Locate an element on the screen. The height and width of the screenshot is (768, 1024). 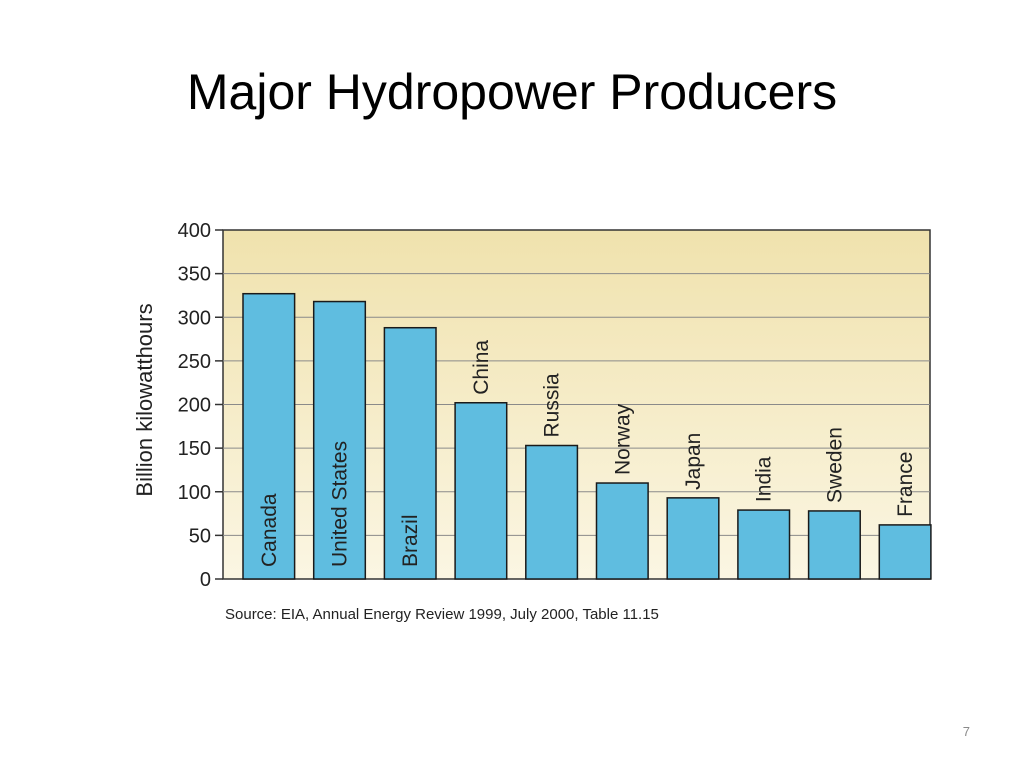
y-axis-ticks: 0 50 100 150 200 250 300 350 400 is located at coordinates (200, 405).